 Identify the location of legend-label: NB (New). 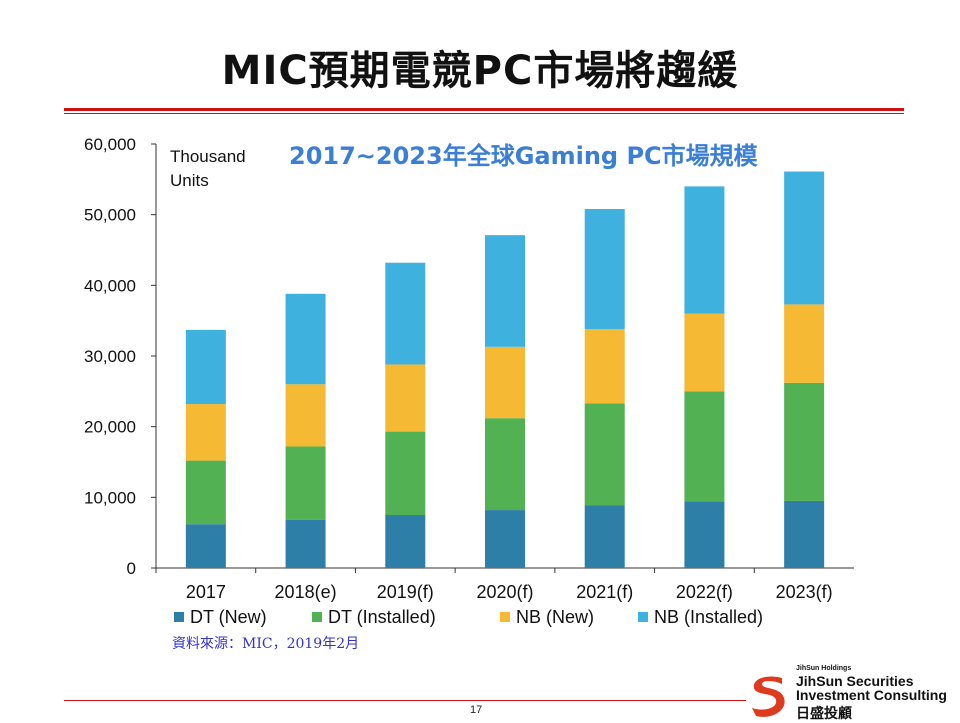
(555, 617).